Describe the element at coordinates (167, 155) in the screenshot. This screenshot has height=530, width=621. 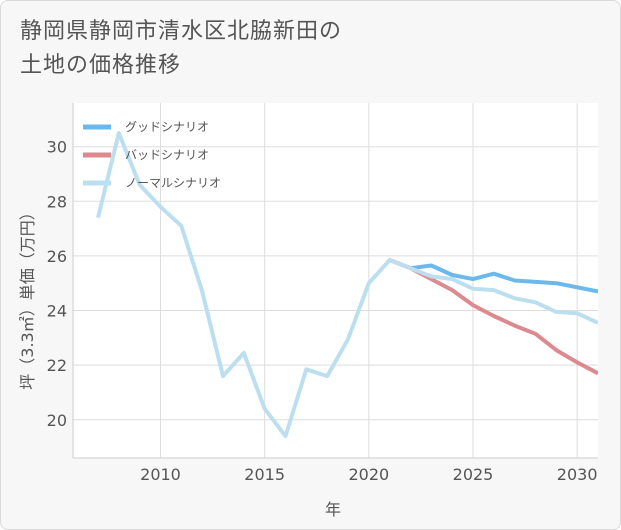
I see `legend-label-bad: バッドシナリオ` at that location.